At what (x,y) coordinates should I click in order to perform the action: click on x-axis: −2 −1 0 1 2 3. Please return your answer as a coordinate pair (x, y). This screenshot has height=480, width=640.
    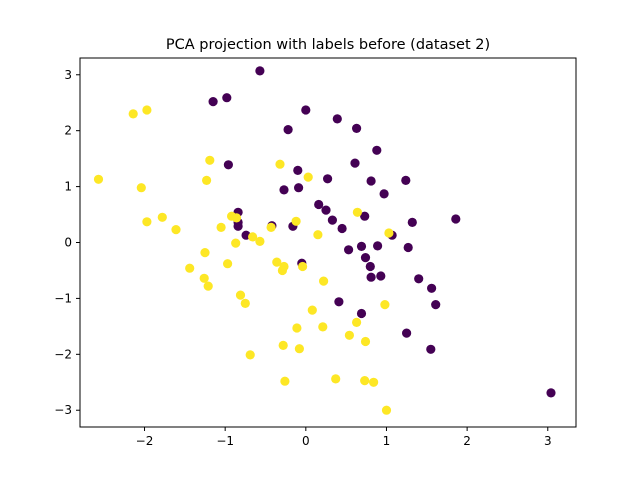
    Looking at the image, I should click on (344, 437).